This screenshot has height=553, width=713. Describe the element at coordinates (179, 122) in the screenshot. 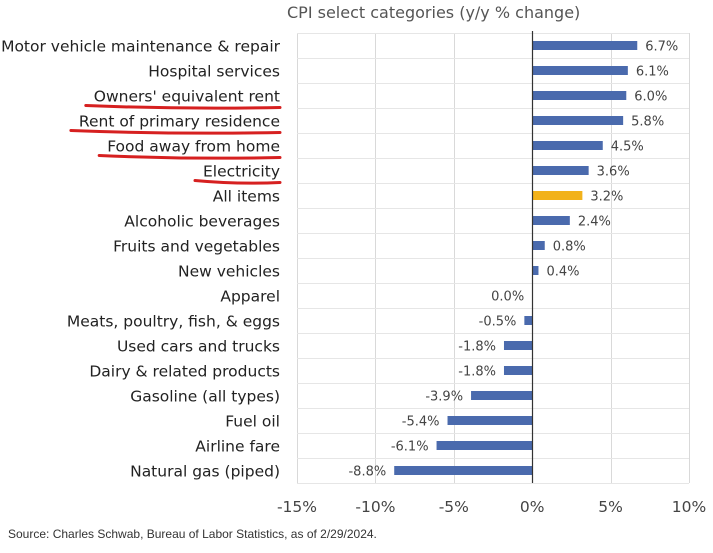

I see `category-label-3: Rent of primary residence` at that location.